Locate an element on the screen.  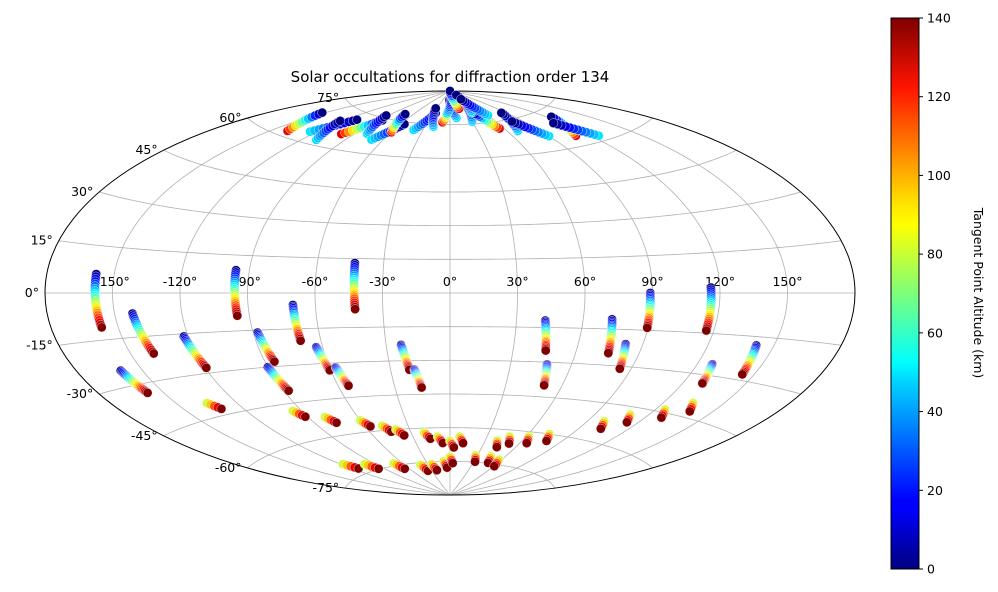
colorbar-label: Tangent Point Altitude (km) is located at coordinates (978, 293).